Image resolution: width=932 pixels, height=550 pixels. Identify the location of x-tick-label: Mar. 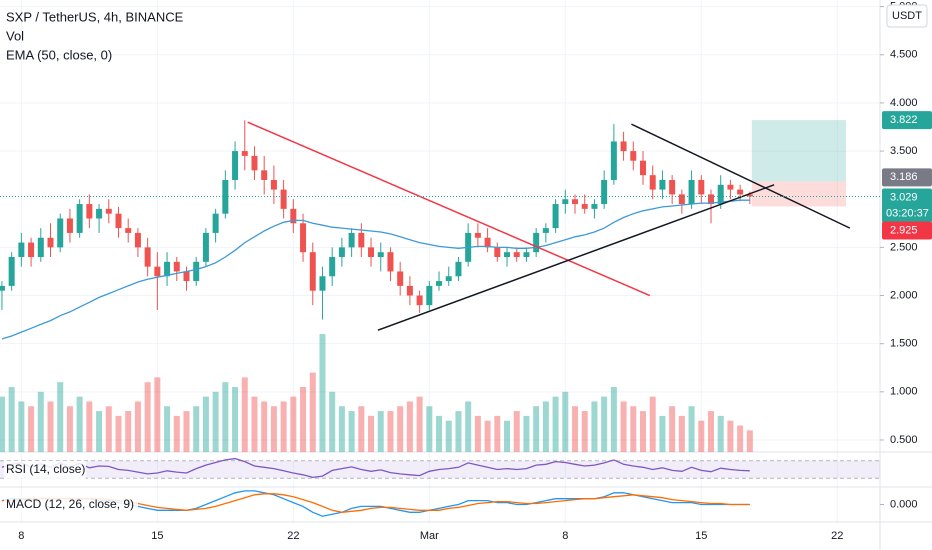
(429, 536).